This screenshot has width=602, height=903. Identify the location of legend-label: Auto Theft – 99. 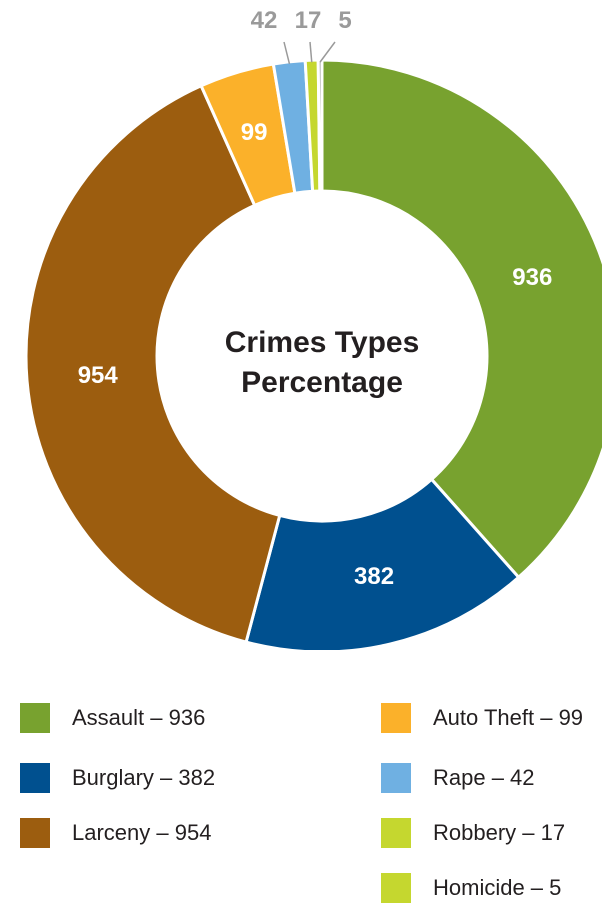
(508, 717).